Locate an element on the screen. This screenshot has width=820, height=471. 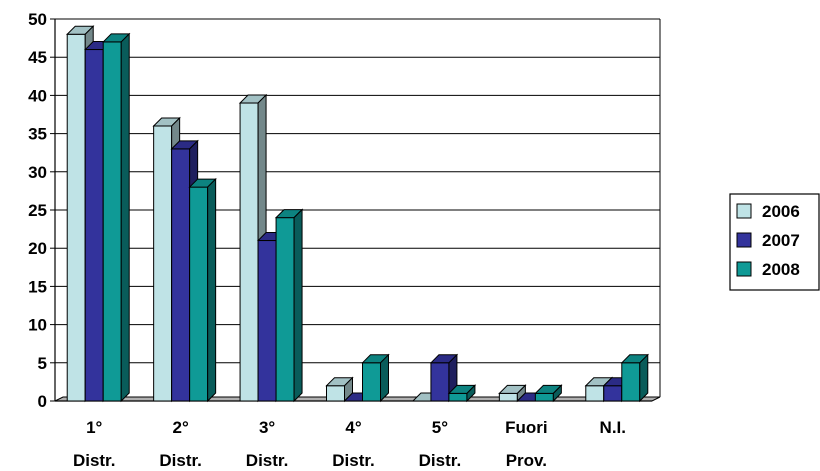
y-tick-label: 25 is located at coordinates (37, 210).